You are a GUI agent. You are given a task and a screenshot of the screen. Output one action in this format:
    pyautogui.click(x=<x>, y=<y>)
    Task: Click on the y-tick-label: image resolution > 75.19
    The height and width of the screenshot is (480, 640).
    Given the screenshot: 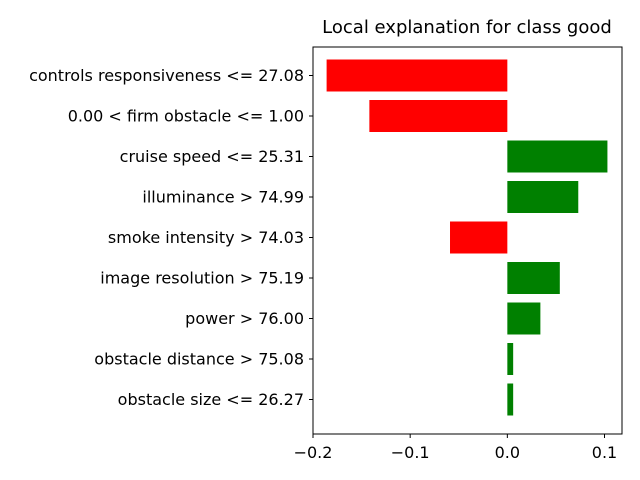 What is the action you would take?
    pyautogui.click(x=202, y=278)
    